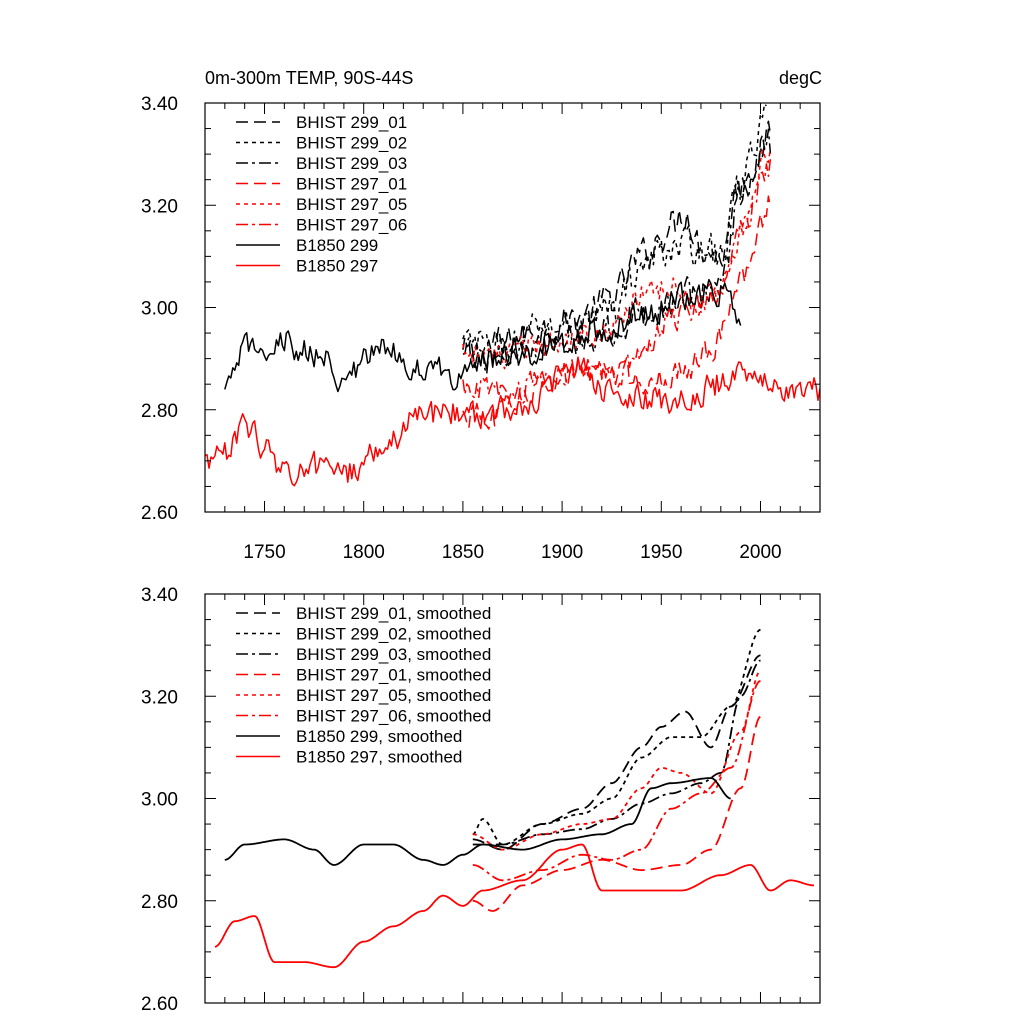 This screenshot has width=1024, height=1024. I want to click on x-tick-label: 1850, so click(463, 552).